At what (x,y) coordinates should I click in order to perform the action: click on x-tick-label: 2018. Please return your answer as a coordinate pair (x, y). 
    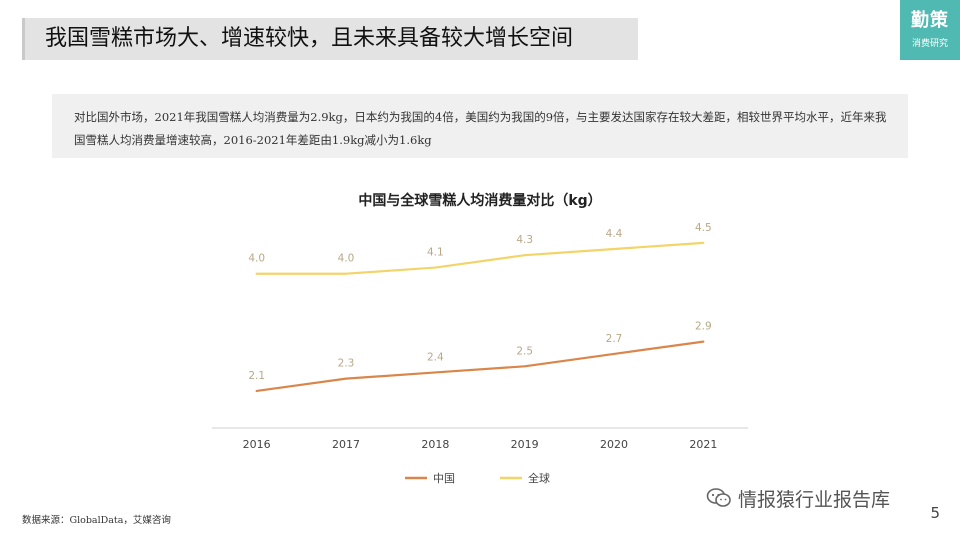
    Looking at the image, I should click on (435, 444).